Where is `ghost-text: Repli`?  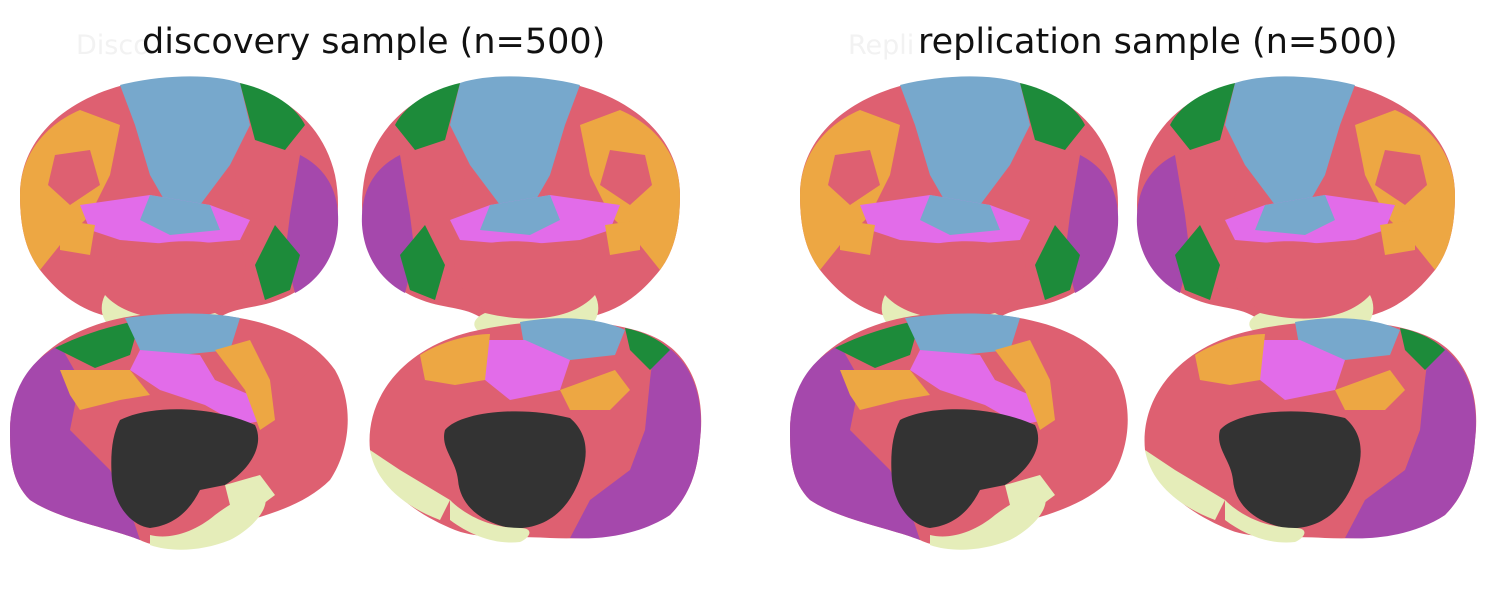 ghost-text: Repli is located at coordinates (881, 45).